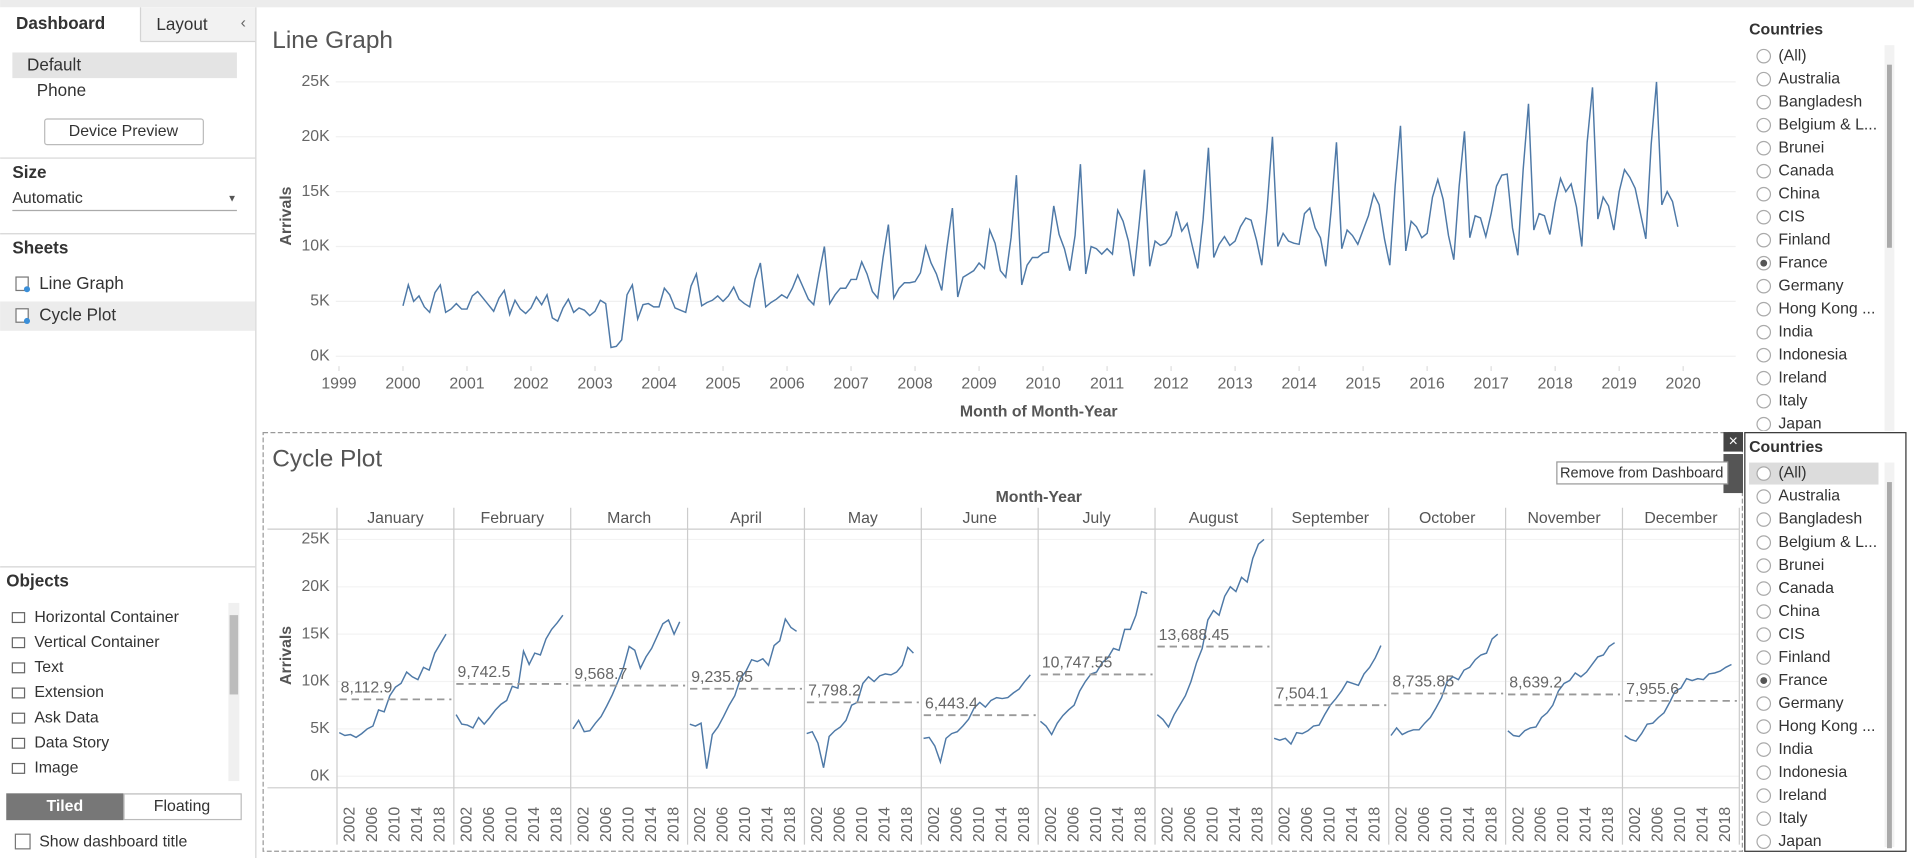 This screenshot has height=858, width=1914. I want to click on object-name: Data Story, so click(71, 742).